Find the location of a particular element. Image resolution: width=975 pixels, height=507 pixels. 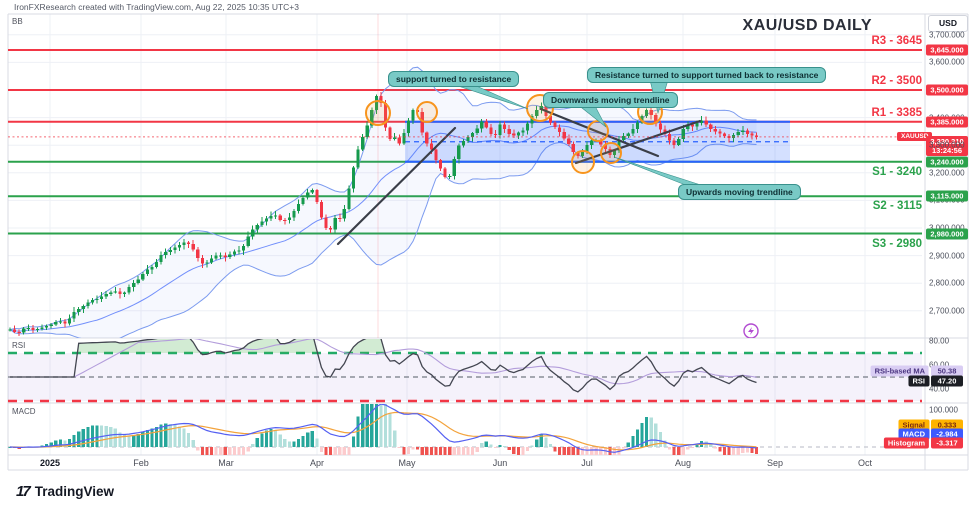

rsi-overbought-fill is located at coordinates (383, 346).